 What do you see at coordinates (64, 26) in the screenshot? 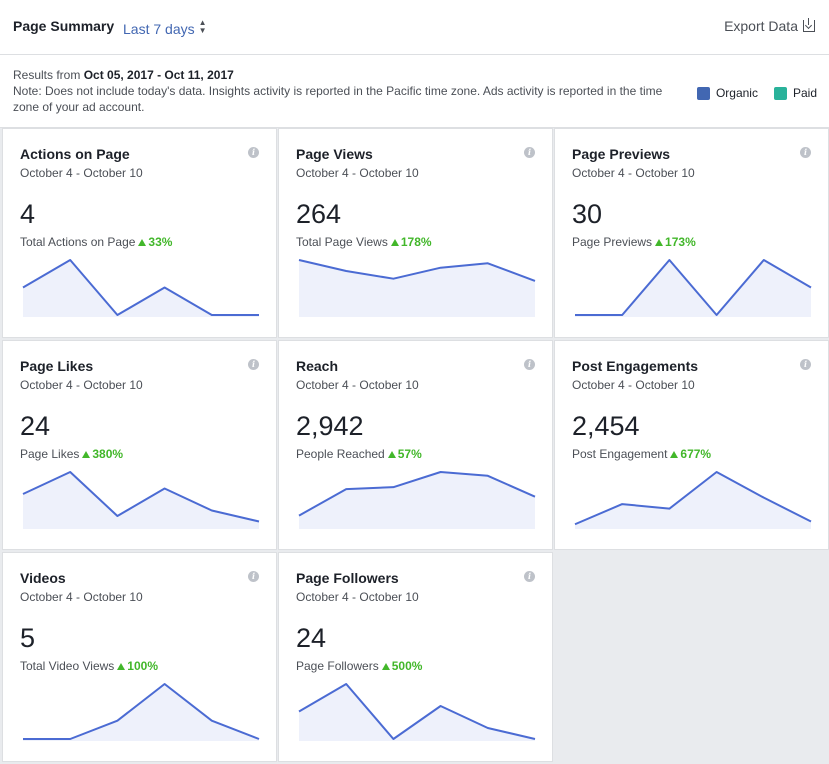
I see `page-title: Page Summary` at bounding box center [64, 26].